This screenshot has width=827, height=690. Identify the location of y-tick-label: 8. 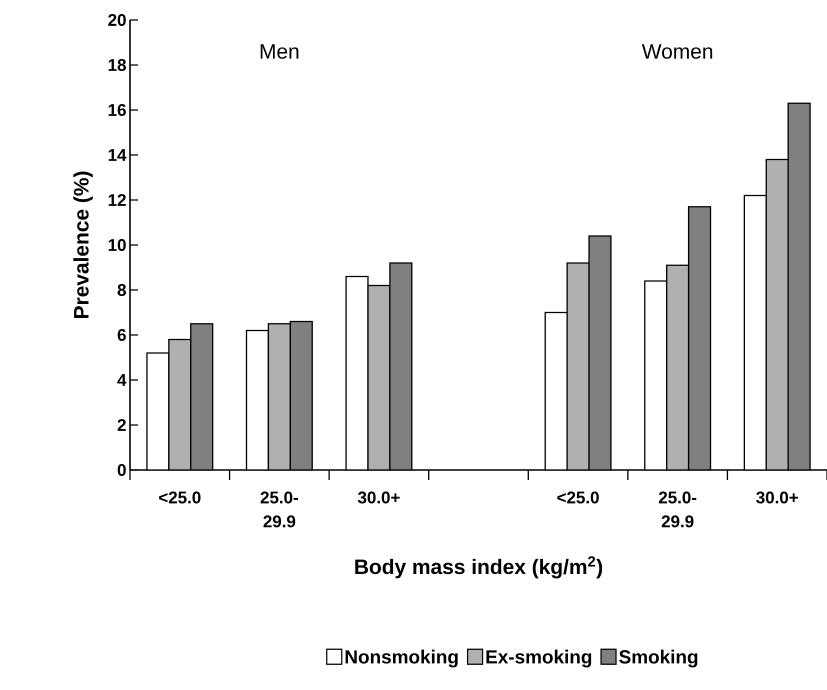
(122, 290).